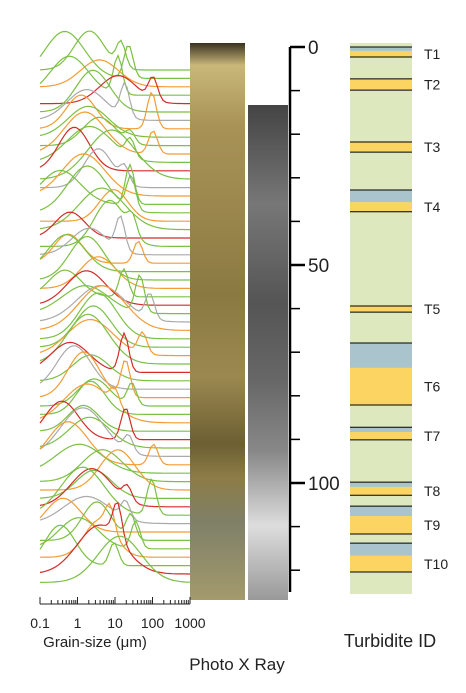  Describe the element at coordinates (237, 664) in the screenshot. I see `photo-xray-label: Photo X Ray` at that location.